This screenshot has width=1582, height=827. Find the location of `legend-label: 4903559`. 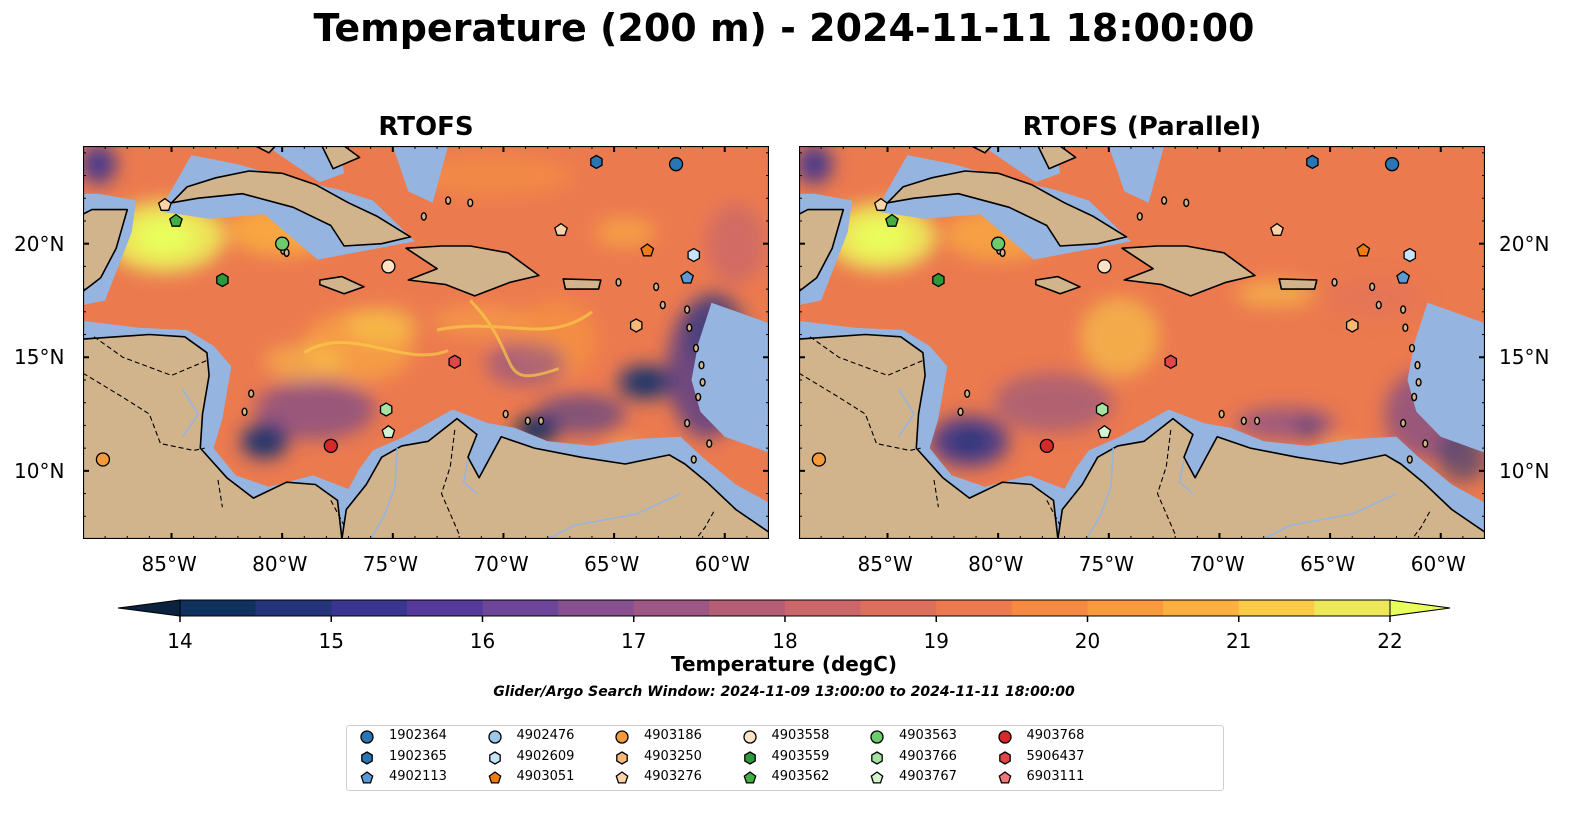

legend-label: 4903559 is located at coordinates (800, 756).